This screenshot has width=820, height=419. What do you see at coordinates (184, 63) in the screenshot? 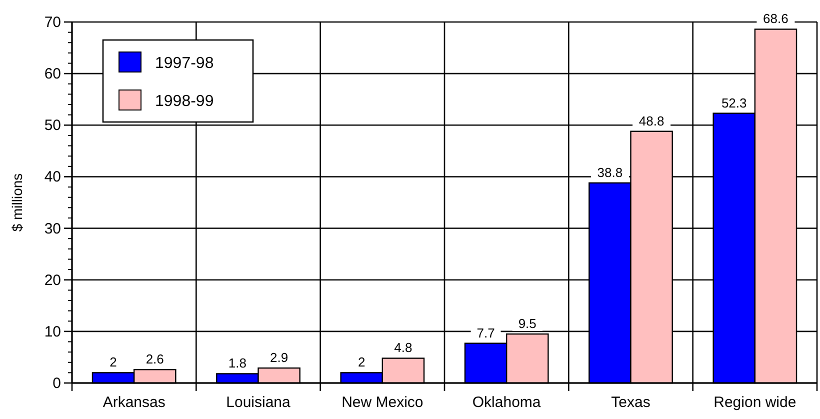
I see `legend-label: 1997-98` at bounding box center [184, 63].